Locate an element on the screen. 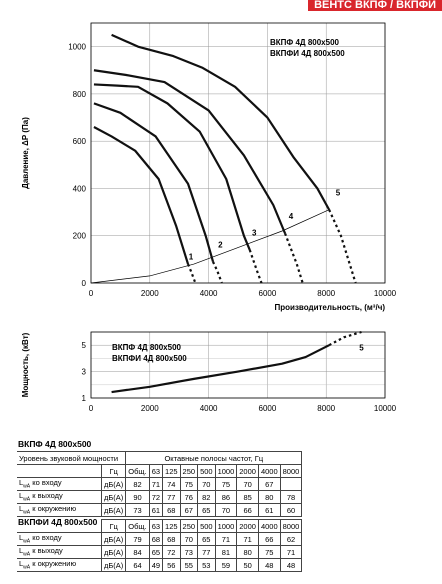 Image resolution: width=442 pixels, height=584 pixels. value-cell: 66 is located at coordinates (269, 539).